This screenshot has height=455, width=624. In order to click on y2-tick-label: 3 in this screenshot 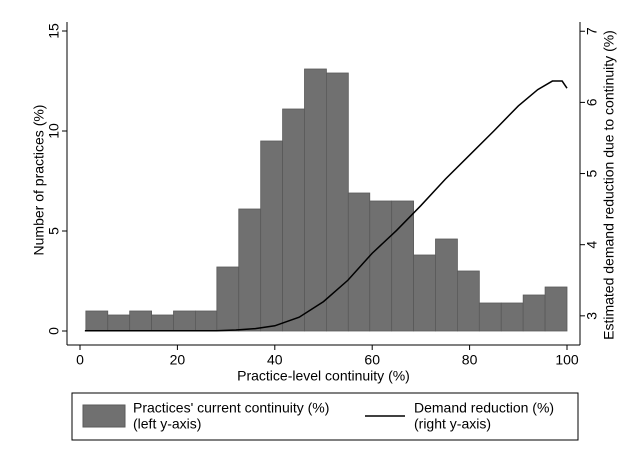, I will do `click(592, 316)`.